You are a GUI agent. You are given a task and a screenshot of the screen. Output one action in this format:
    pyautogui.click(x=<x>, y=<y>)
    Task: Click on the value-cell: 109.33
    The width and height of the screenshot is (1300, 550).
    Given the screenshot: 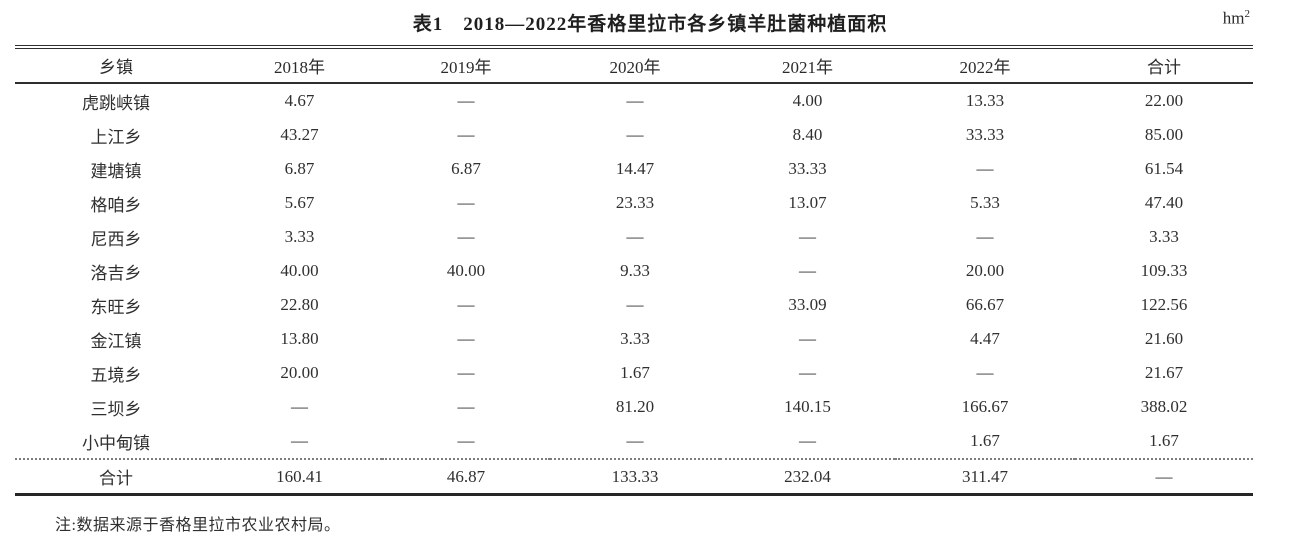 What is the action you would take?
    pyautogui.click(x=1164, y=270)
    